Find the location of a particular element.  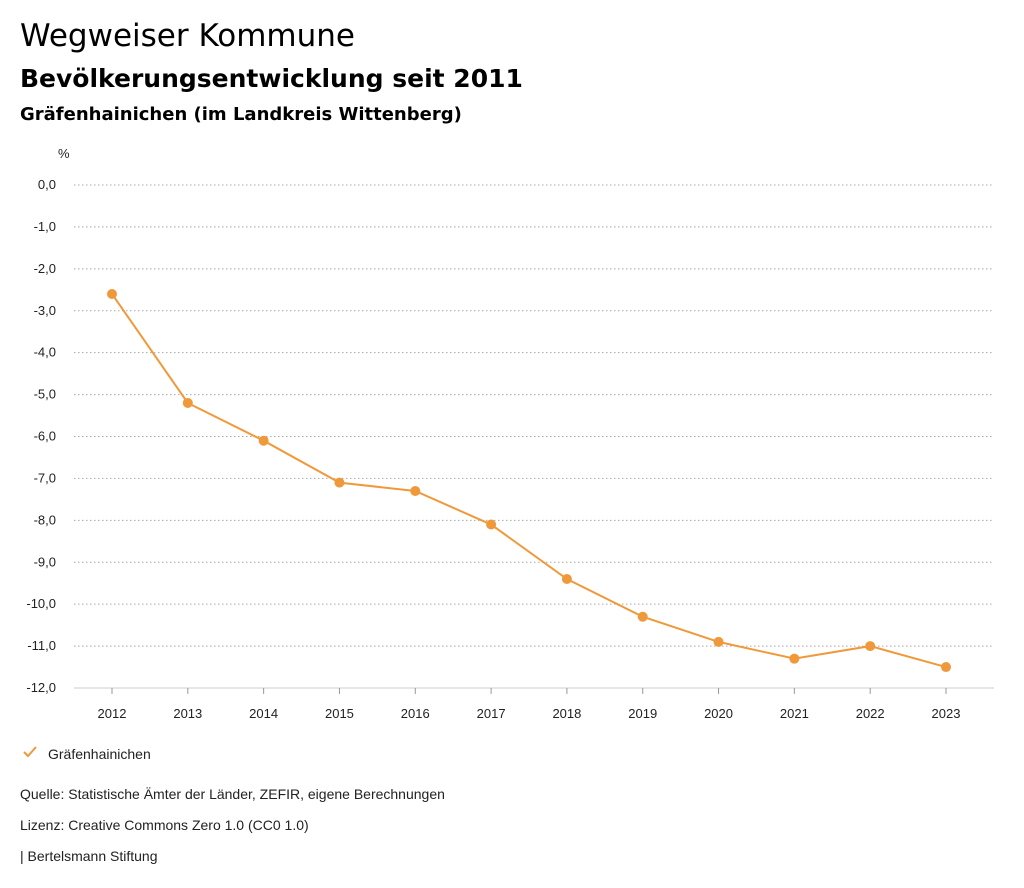

check-icon is located at coordinates (30, 753).